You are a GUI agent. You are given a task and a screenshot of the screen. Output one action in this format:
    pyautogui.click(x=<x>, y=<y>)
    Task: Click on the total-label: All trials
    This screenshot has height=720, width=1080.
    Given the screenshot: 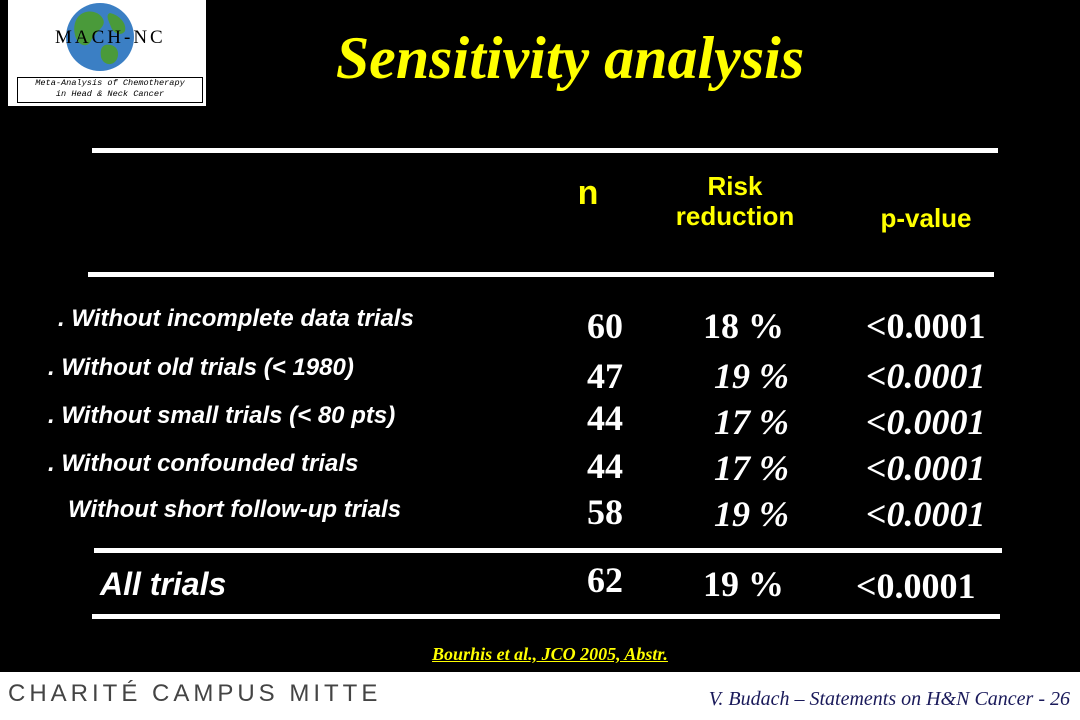 What is the action you would take?
    pyautogui.click(x=163, y=584)
    